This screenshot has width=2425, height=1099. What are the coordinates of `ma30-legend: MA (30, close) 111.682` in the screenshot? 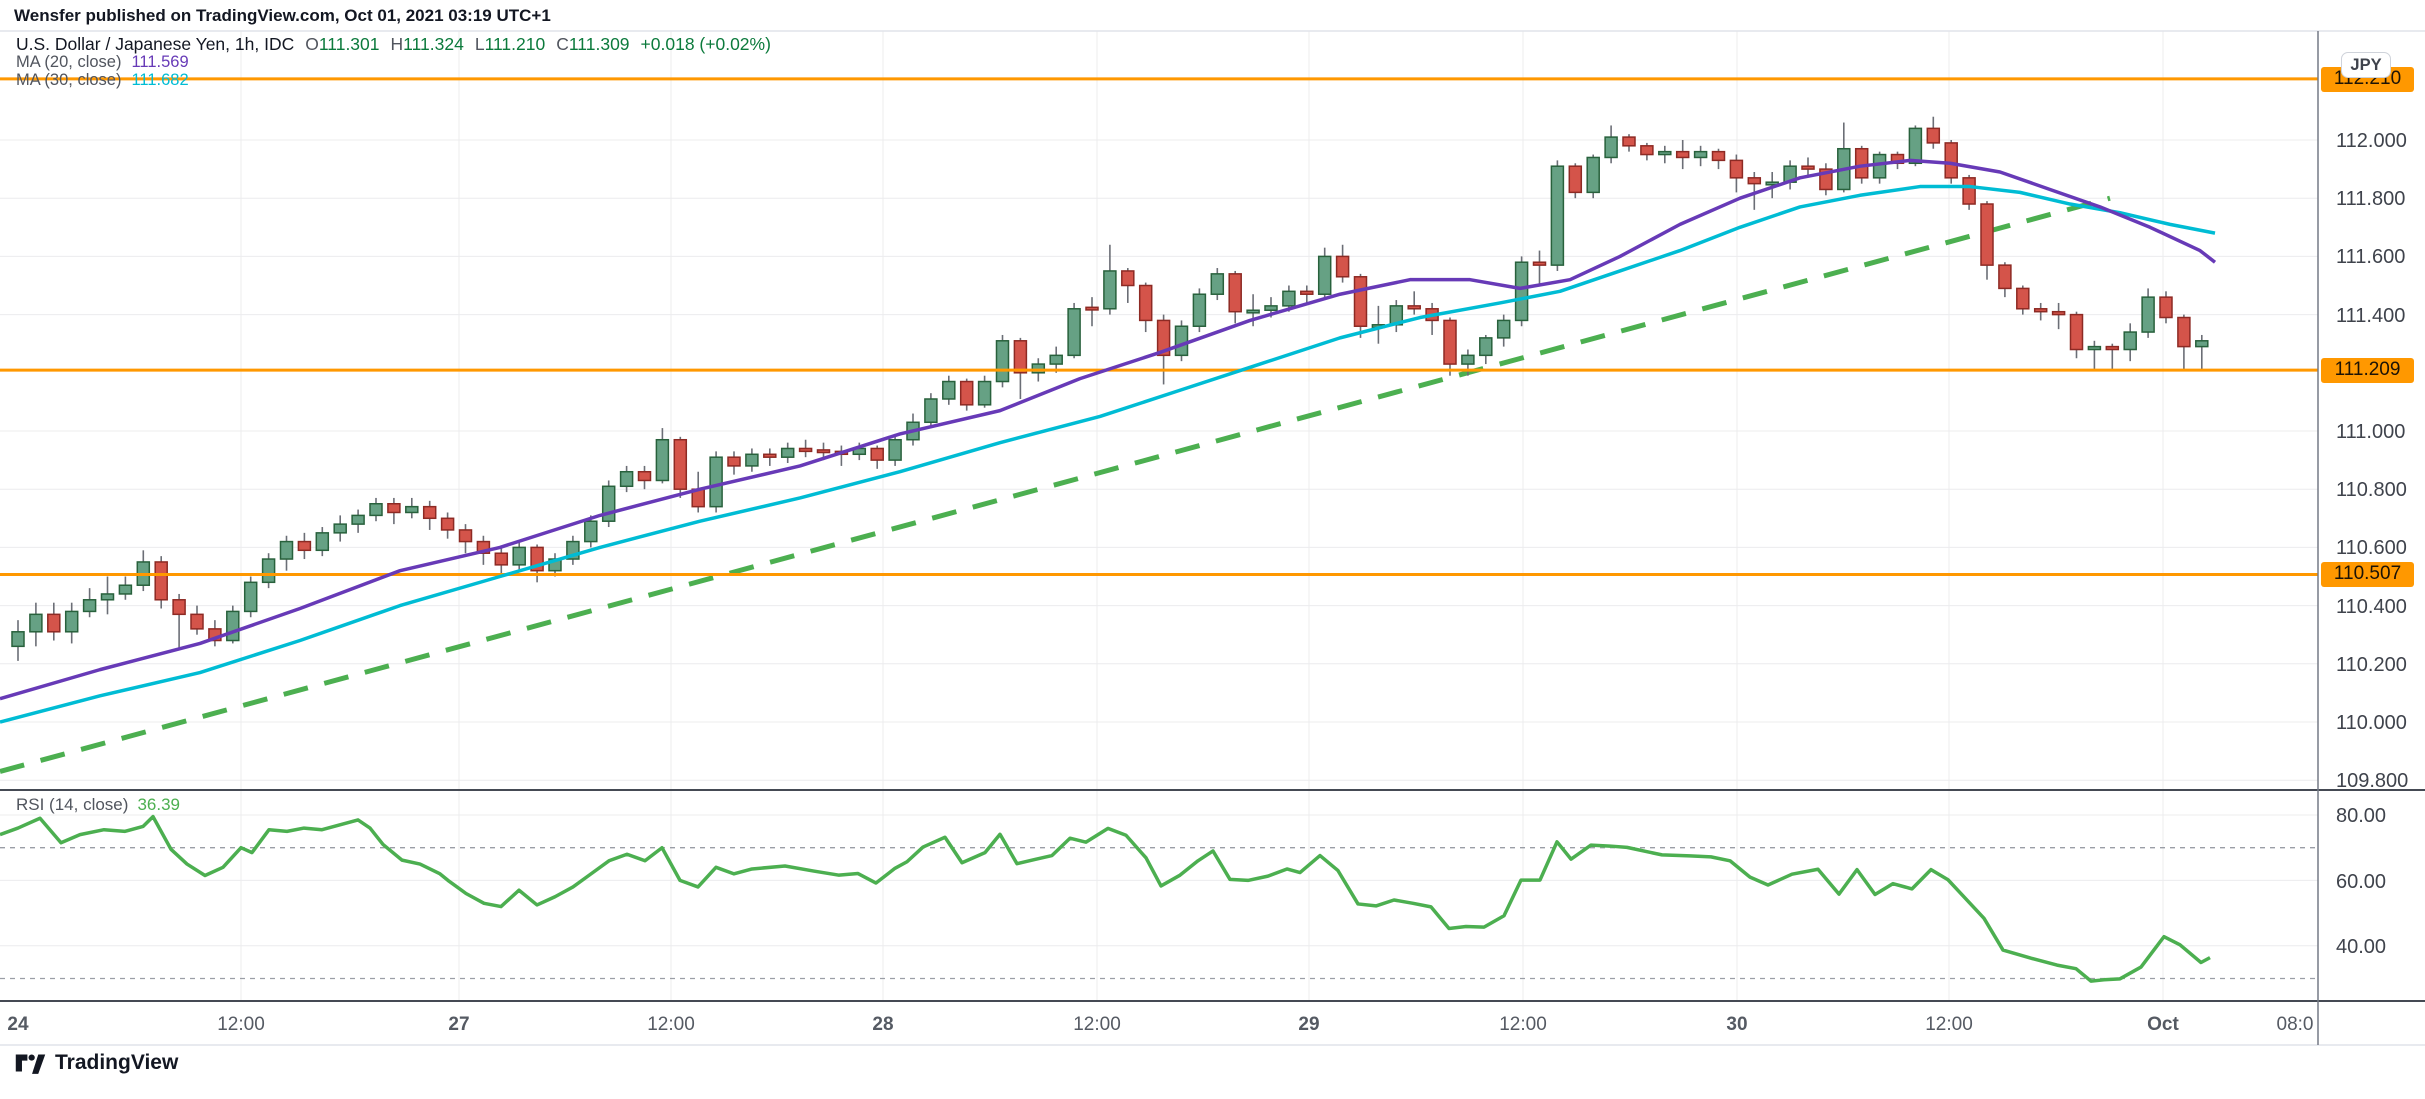 It's located at (102, 80).